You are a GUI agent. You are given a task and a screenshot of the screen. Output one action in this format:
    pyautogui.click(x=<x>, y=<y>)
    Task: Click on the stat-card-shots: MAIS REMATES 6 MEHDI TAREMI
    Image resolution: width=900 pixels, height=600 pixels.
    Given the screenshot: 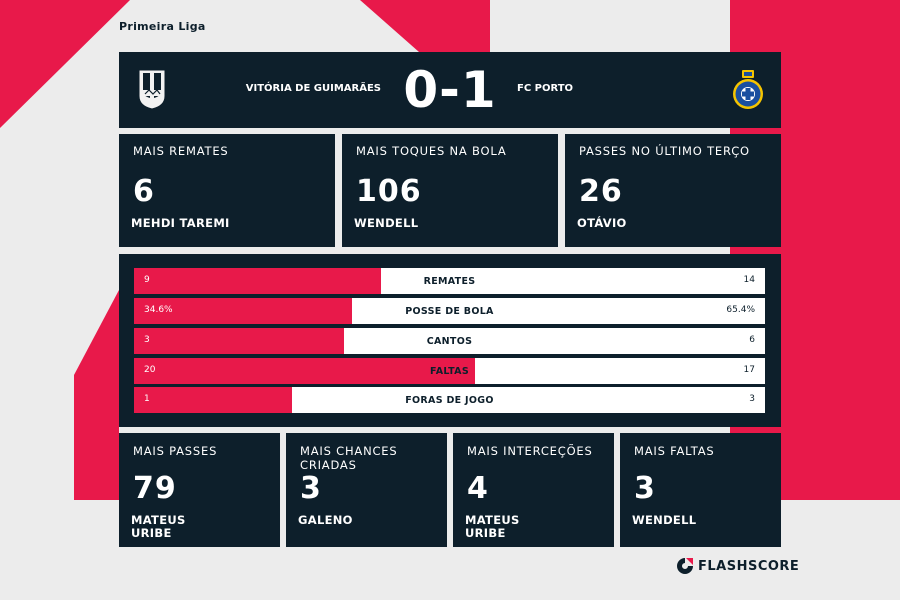 What is the action you would take?
    pyautogui.click(x=227, y=190)
    